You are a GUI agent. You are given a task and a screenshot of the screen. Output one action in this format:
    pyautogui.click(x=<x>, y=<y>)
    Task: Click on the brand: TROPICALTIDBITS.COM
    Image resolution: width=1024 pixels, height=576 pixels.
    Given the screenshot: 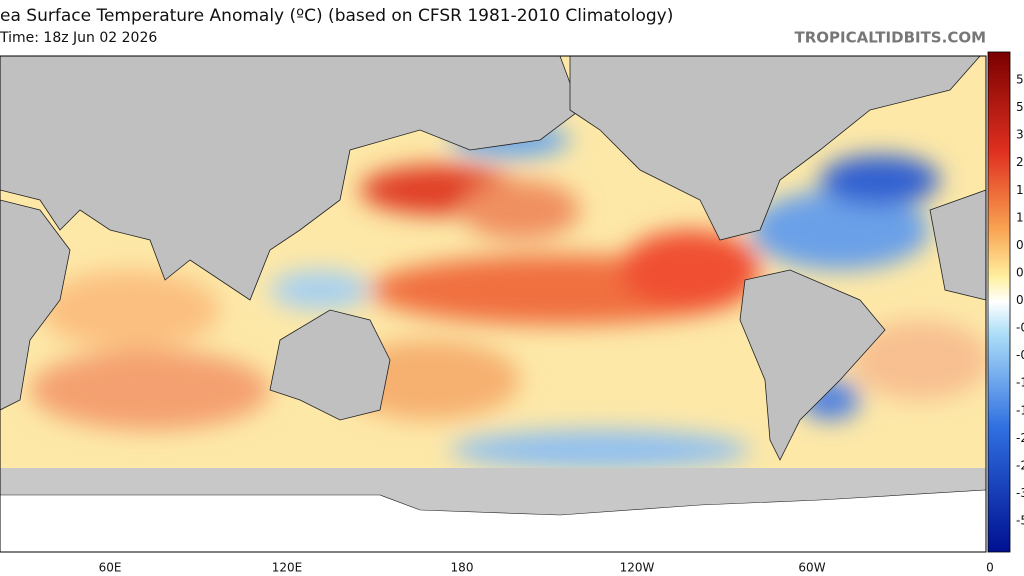 What is the action you would take?
    pyautogui.click(x=891, y=38)
    